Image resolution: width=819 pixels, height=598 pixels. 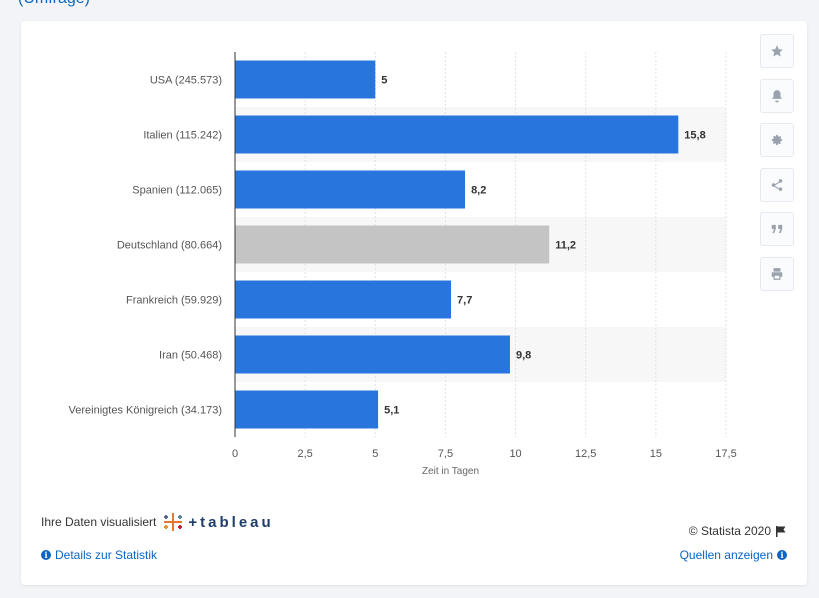 What do you see at coordinates (157, 522) in the screenshot?
I see `tableau-credit: Ihre Daten visualisiert +tableau` at bounding box center [157, 522].